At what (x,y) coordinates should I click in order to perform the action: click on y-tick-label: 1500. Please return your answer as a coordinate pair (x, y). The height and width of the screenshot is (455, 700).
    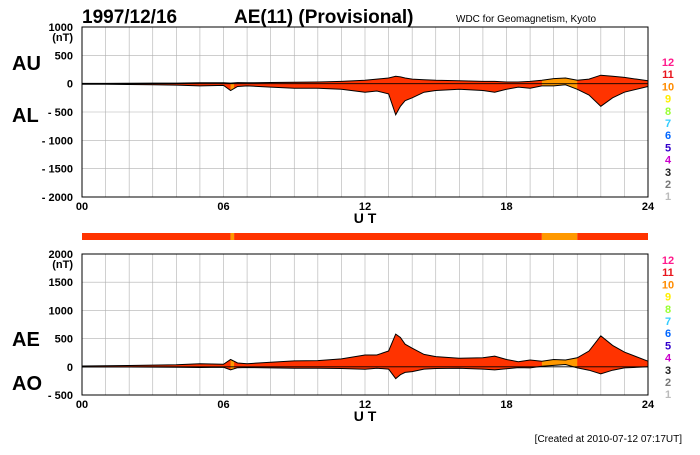
    Looking at the image, I should click on (61, 283).